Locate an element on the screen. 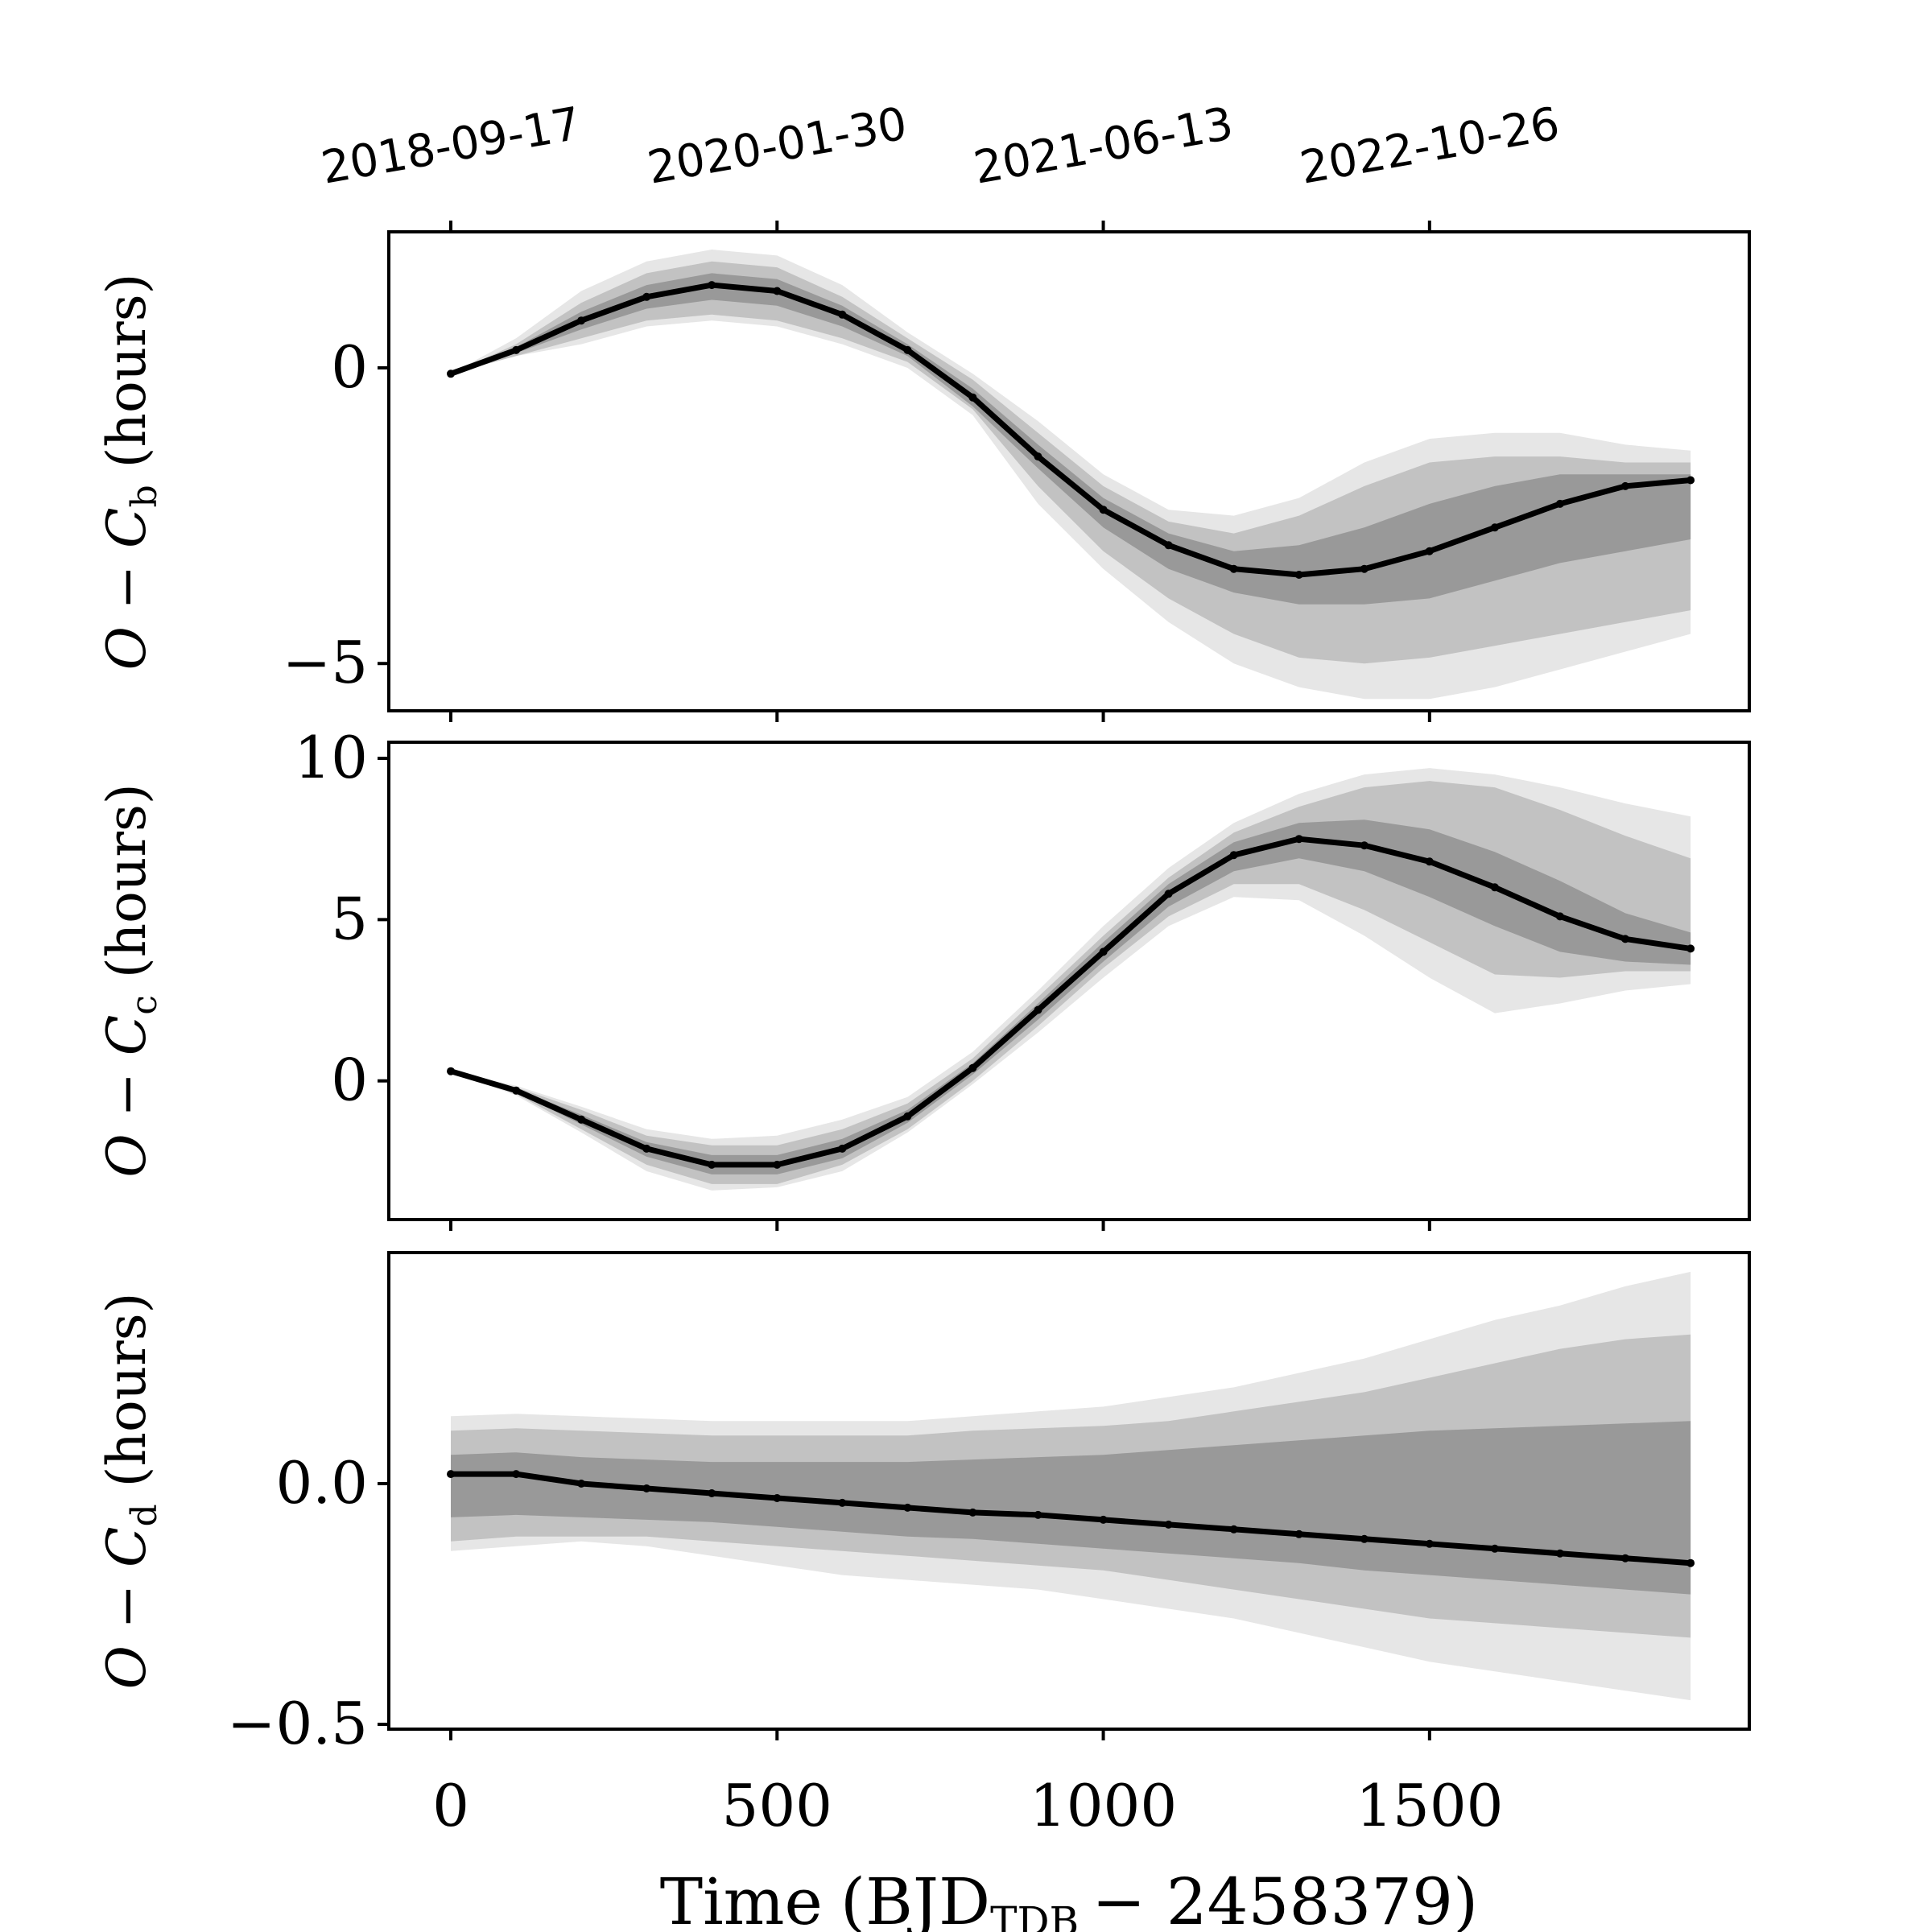  panel-c-ytick-label: 0 is located at coordinates (349, 1080).